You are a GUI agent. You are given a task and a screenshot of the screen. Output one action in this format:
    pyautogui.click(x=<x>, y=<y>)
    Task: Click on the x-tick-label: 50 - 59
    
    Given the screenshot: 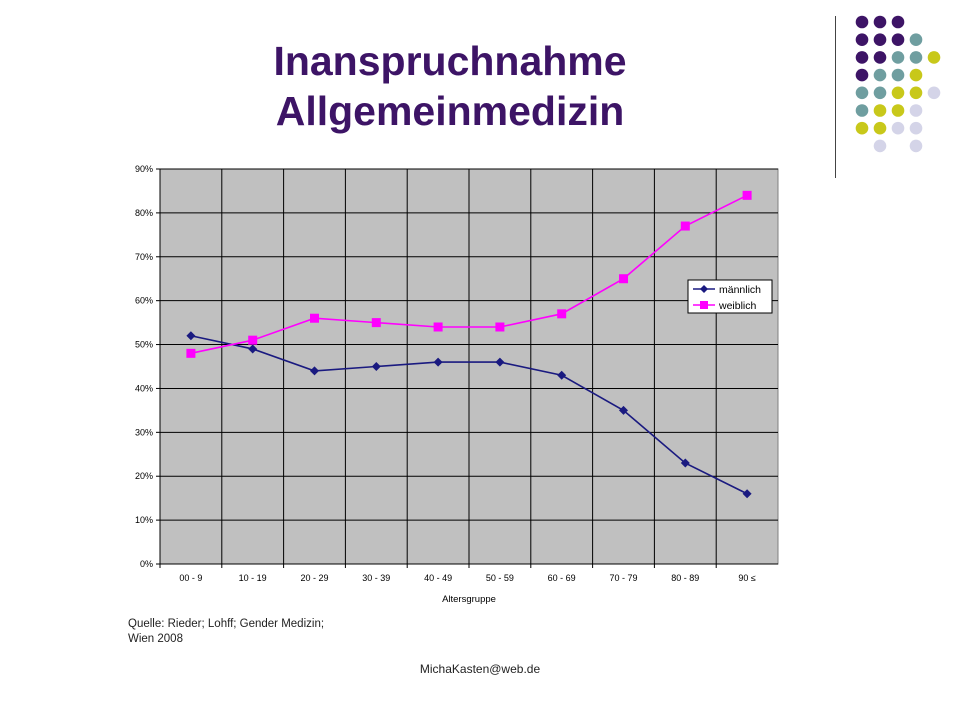 What is the action you would take?
    pyautogui.click(x=500, y=578)
    